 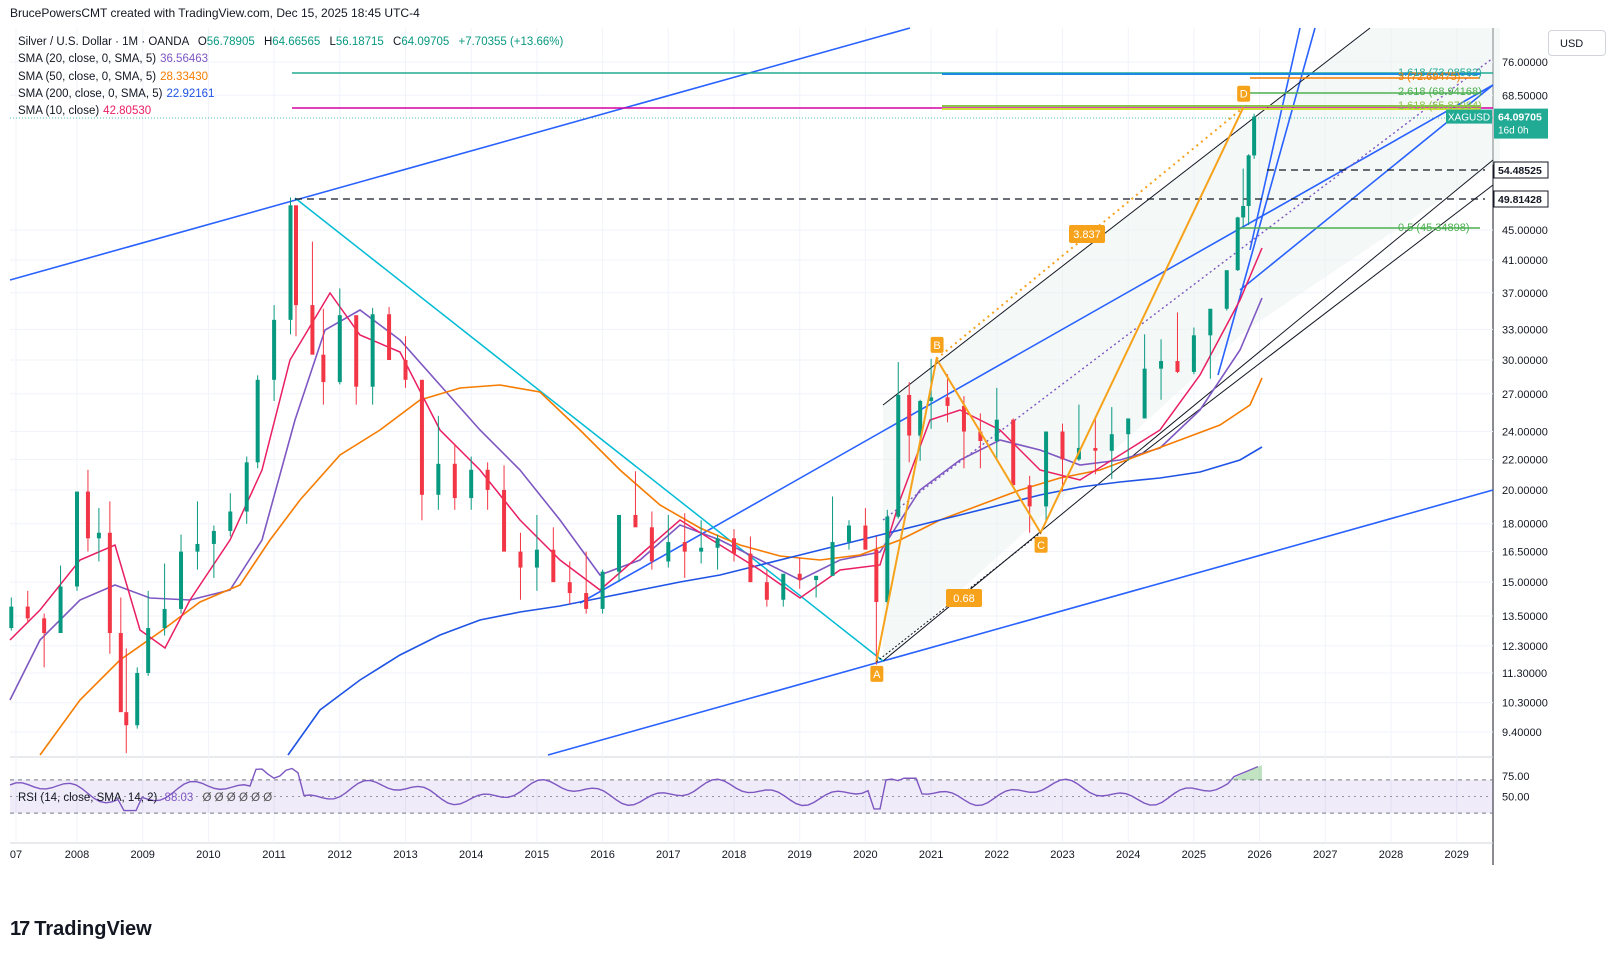 I want to click on fib-label: 1.618 (65.87984), so click(x=1440, y=106).